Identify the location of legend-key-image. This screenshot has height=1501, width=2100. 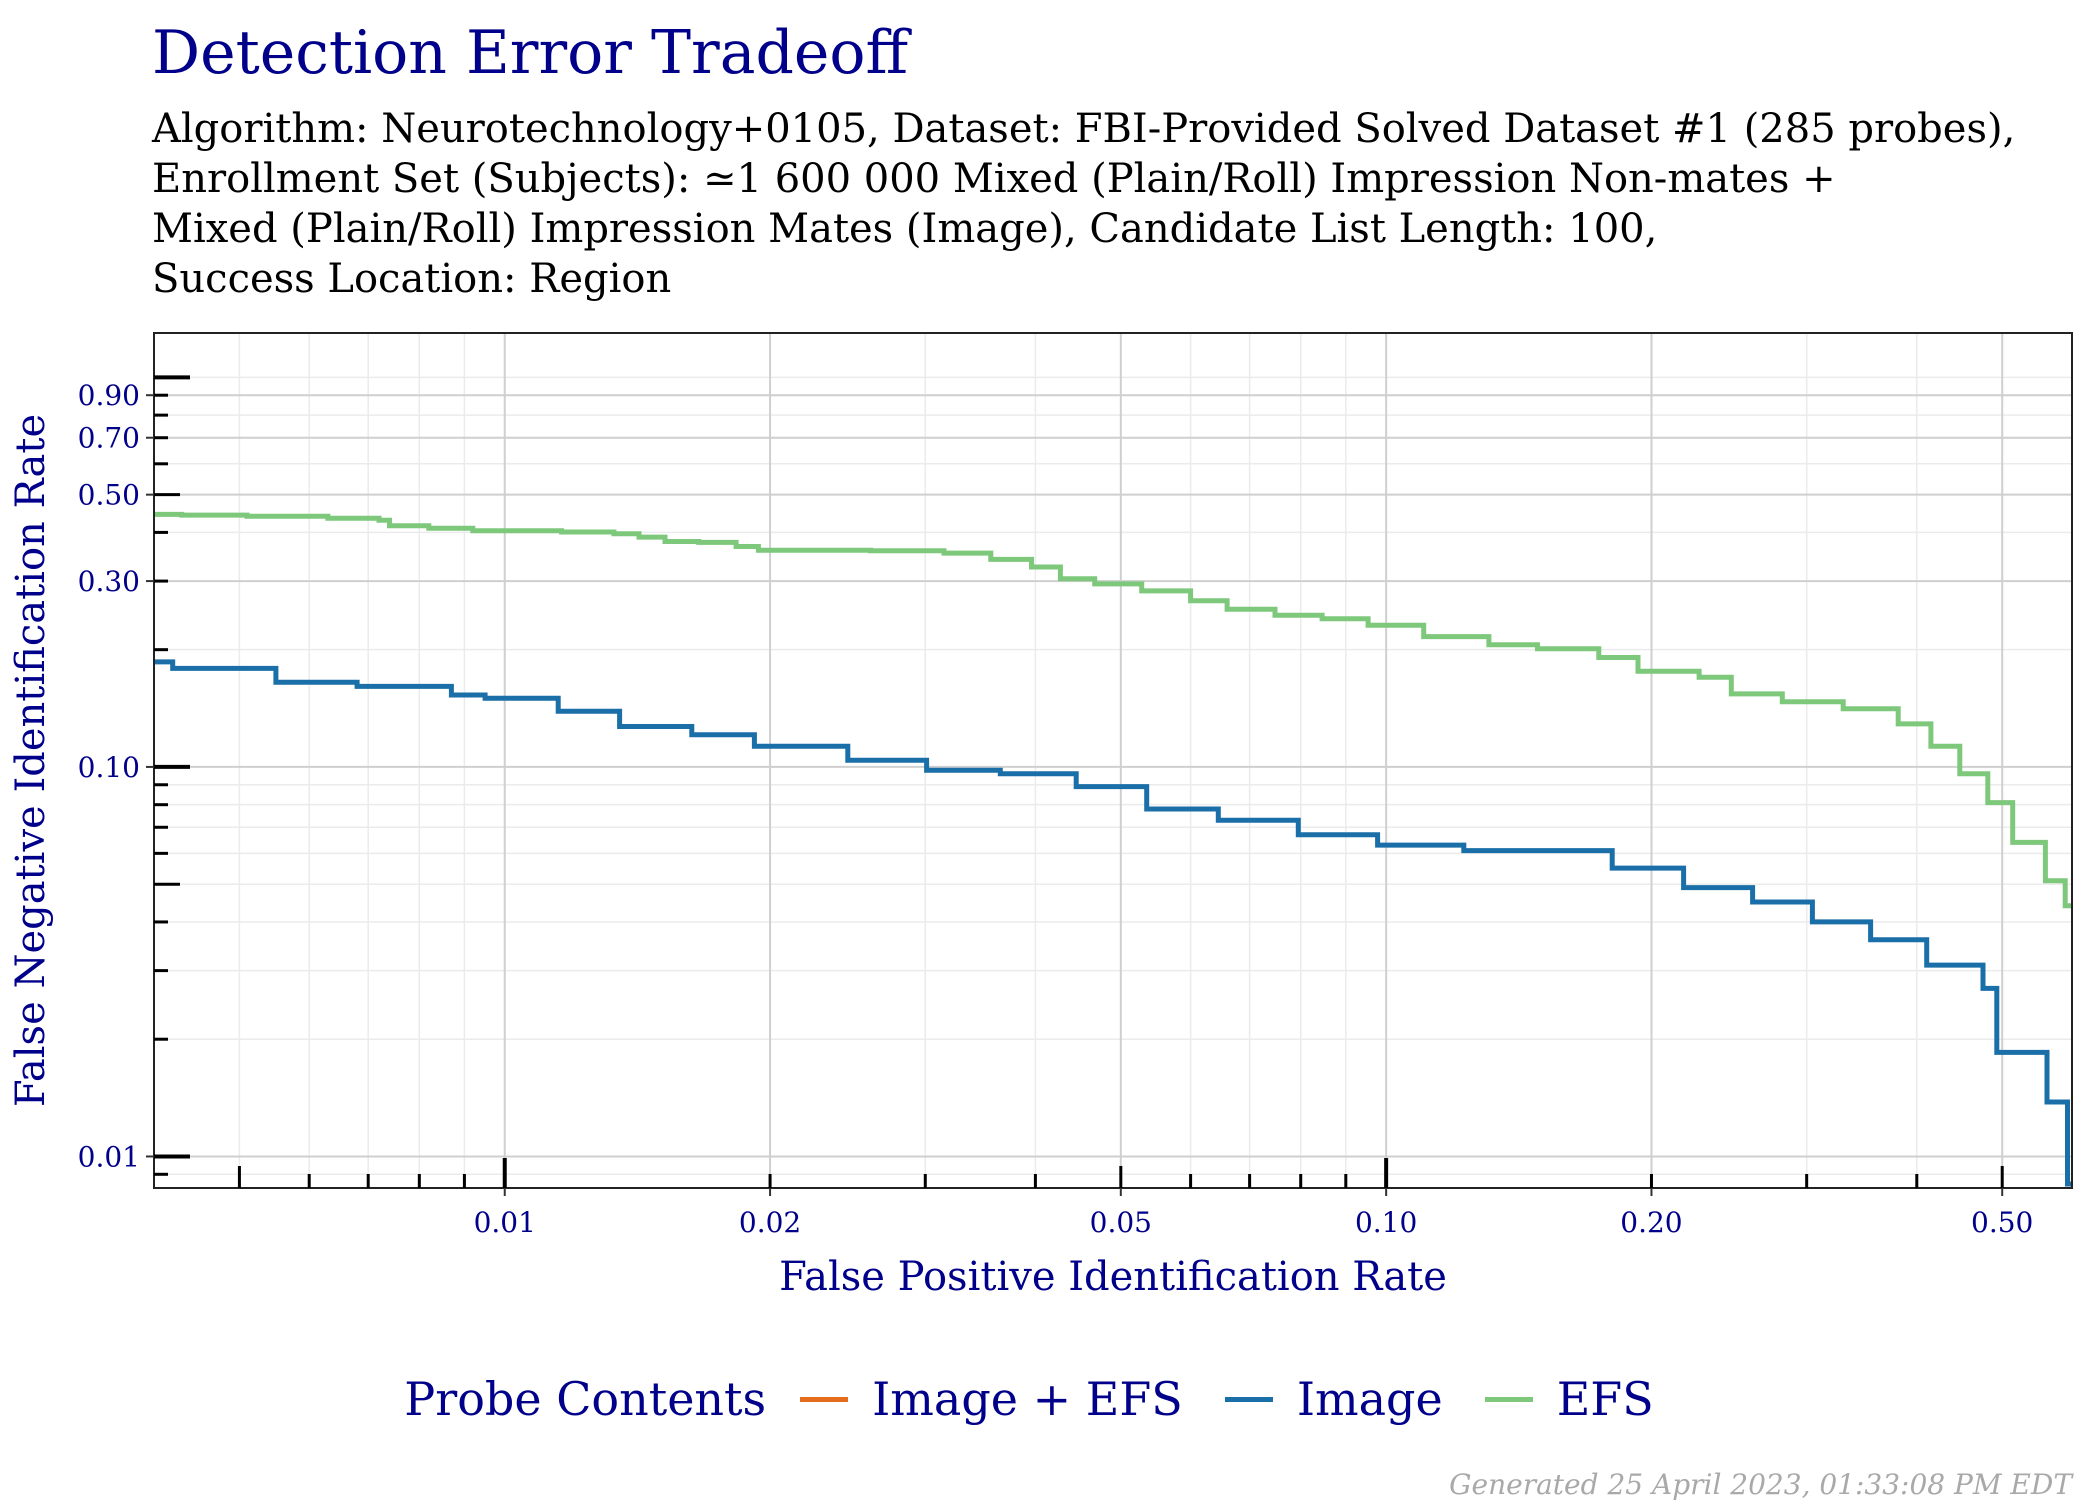
(1248, 1399).